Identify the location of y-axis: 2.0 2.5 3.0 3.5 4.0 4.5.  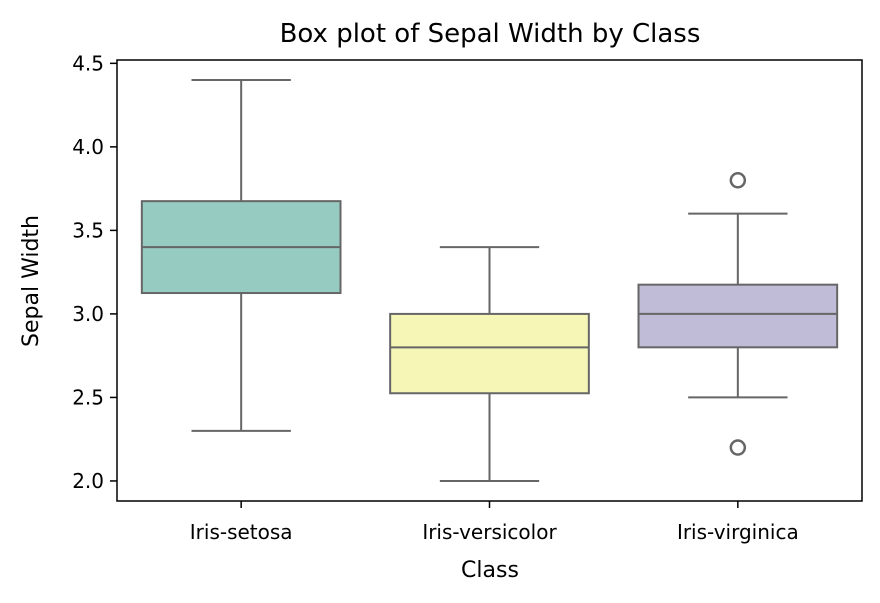
(94, 272).